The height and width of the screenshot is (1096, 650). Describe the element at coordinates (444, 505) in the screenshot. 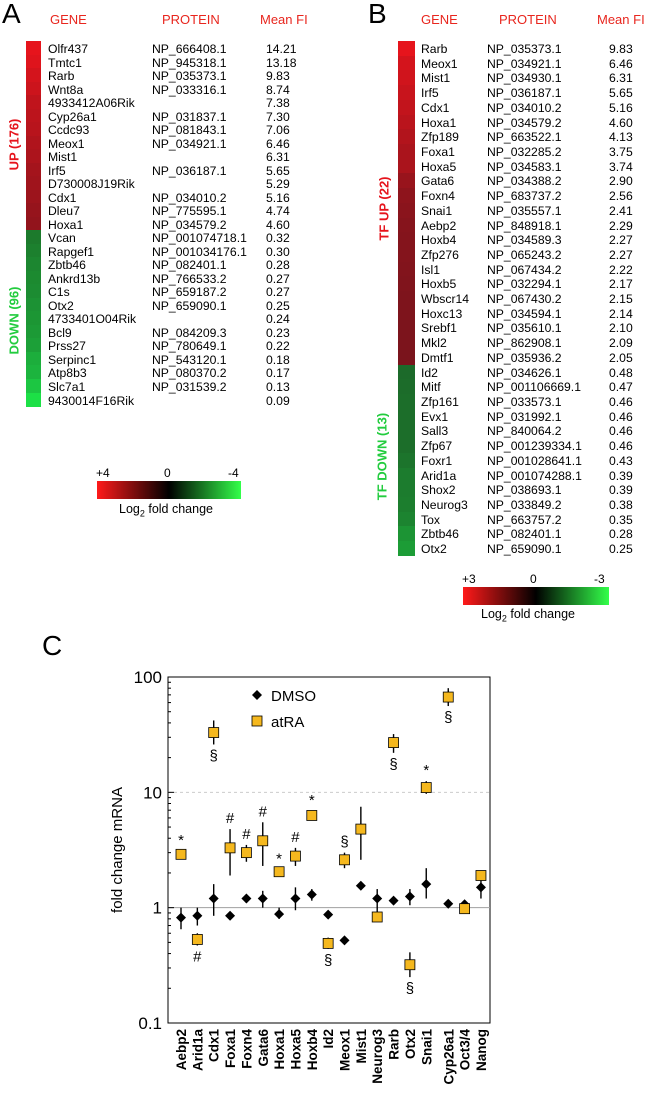

I see `gene-cell: Neurog3` at that location.